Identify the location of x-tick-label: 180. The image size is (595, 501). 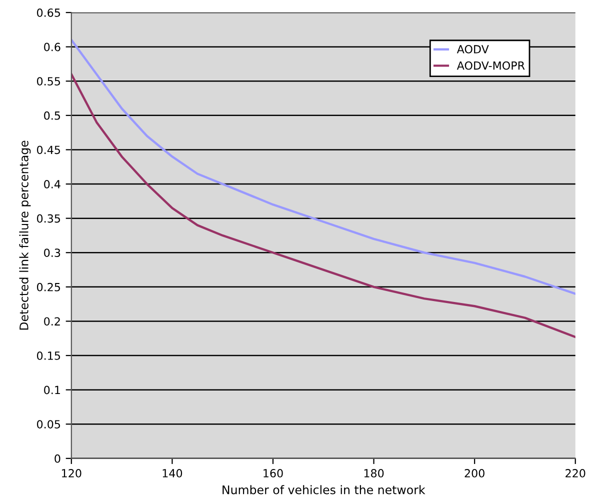
(374, 473).